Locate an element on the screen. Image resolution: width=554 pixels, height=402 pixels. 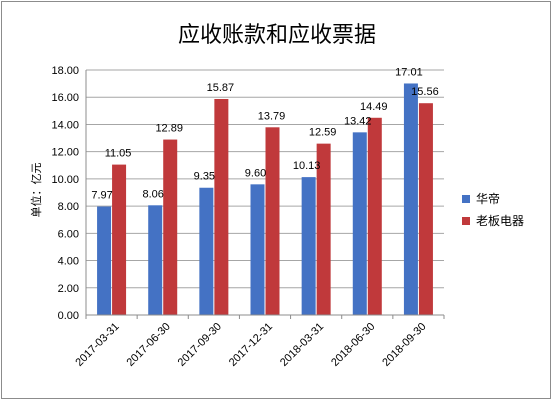
data-label: 9.60 is located at coordinates (255, 173).